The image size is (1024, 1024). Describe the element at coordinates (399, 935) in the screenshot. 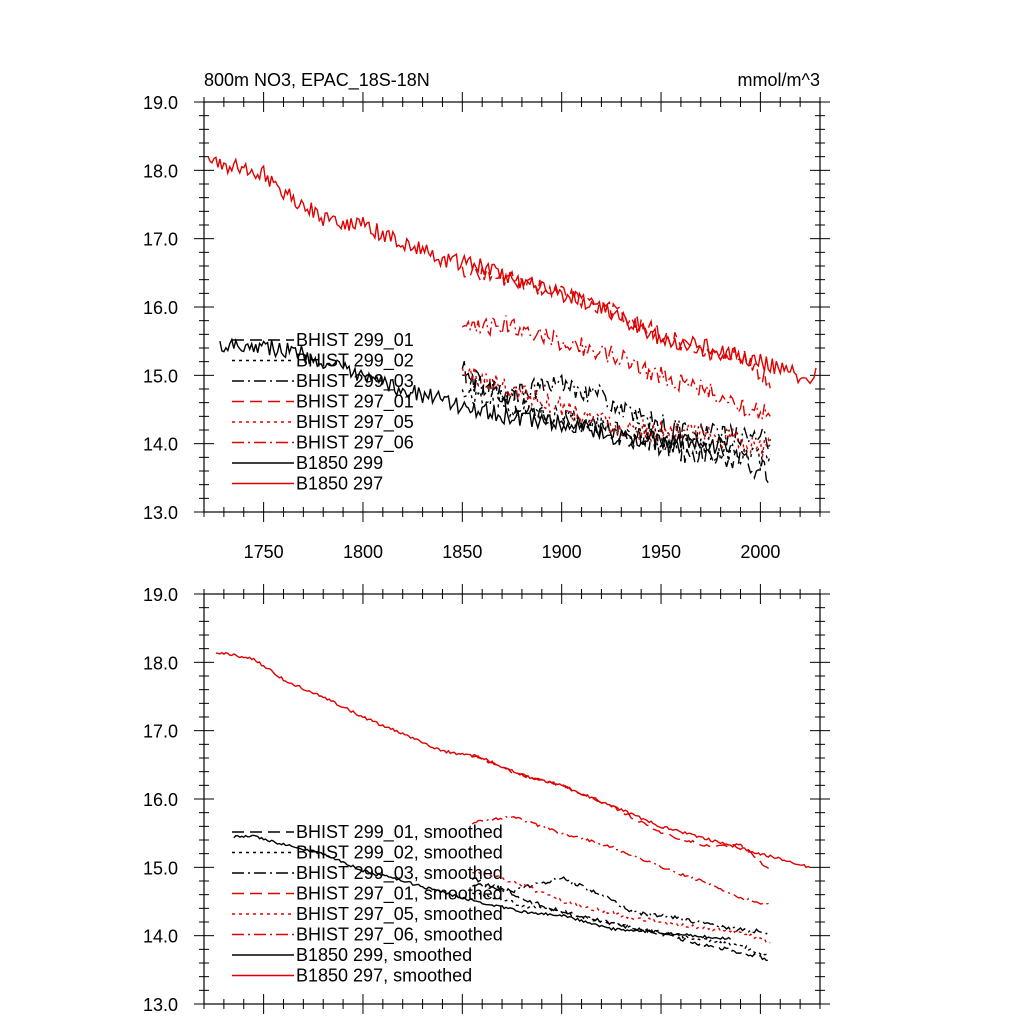

I see `legend-label: BHIST 297_06, smoothed` at that location.